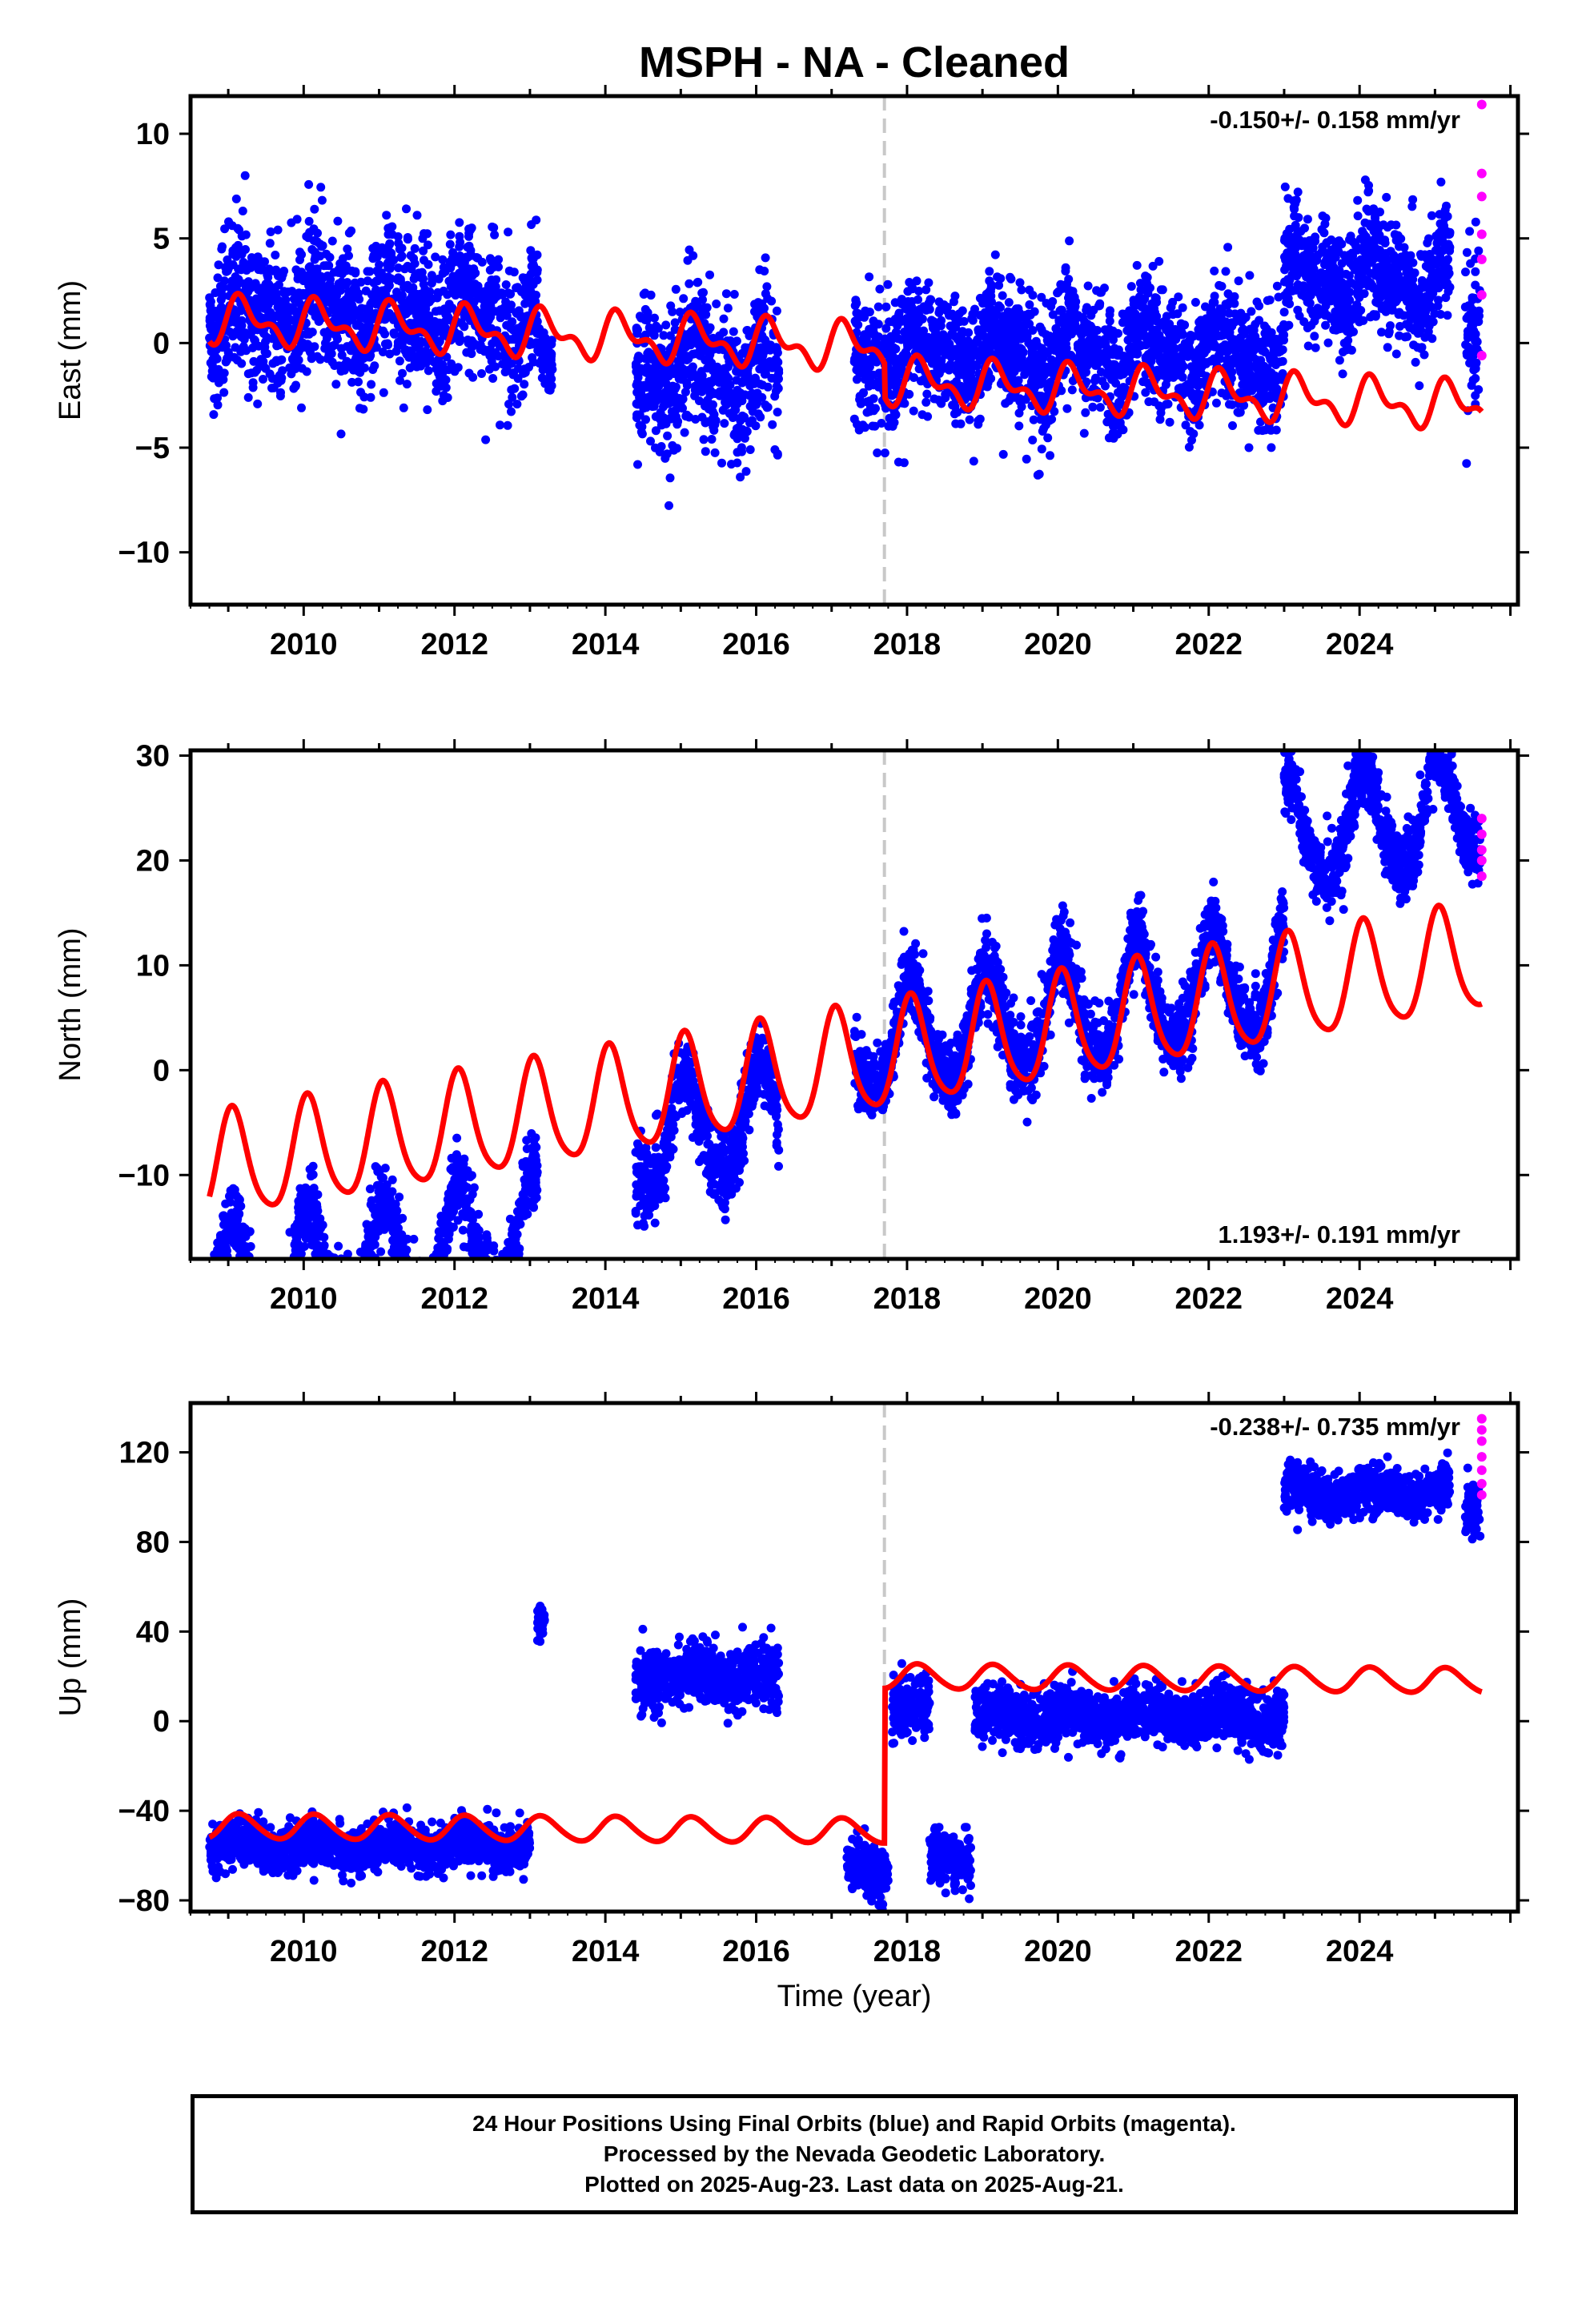  What do you see at coordinates (1481, 259) in the screenshot?
I see `rapid-point` at bounding box center [1481, 259].